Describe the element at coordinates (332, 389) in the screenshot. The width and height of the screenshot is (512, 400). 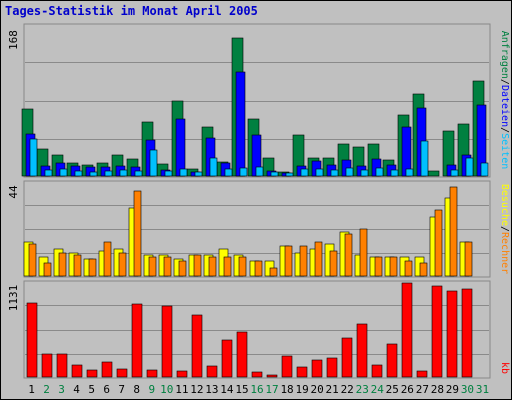
I see `x-tick-label-day-21: 21` at that location.